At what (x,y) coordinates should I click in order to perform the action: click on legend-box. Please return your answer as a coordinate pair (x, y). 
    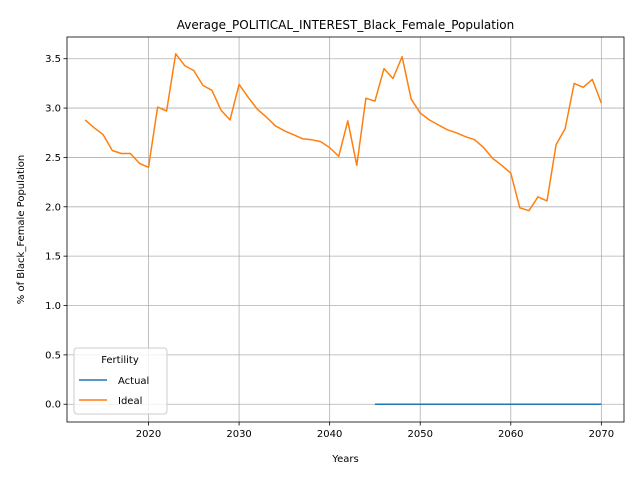
    Looking at the image, I should click on (120, 381).